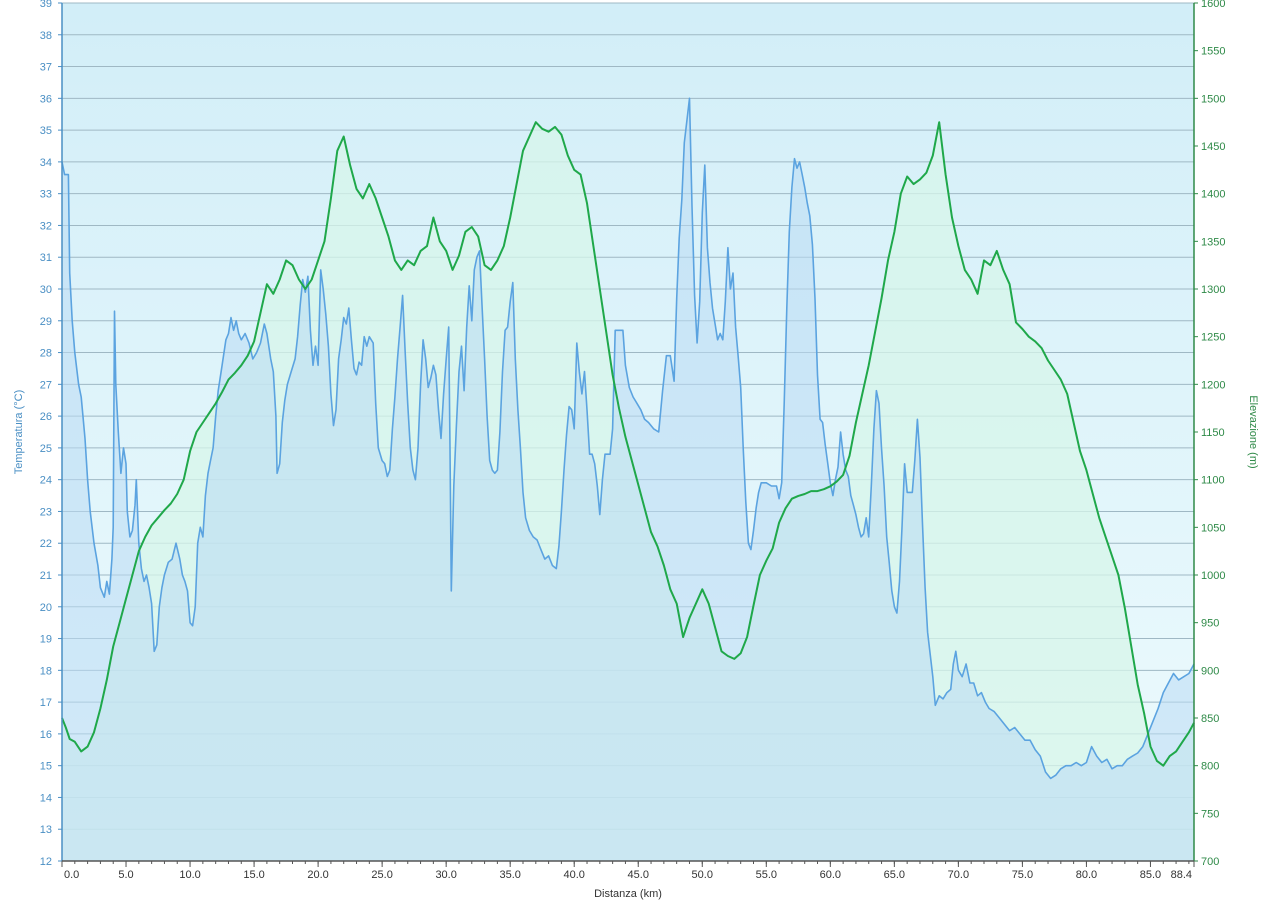 The height and width of the screenshot is (909, 1266). What do you see at coordinates (46, 798) in the screenshot?
I see `left-tick-label: 14` at bounding box center [46, 798].